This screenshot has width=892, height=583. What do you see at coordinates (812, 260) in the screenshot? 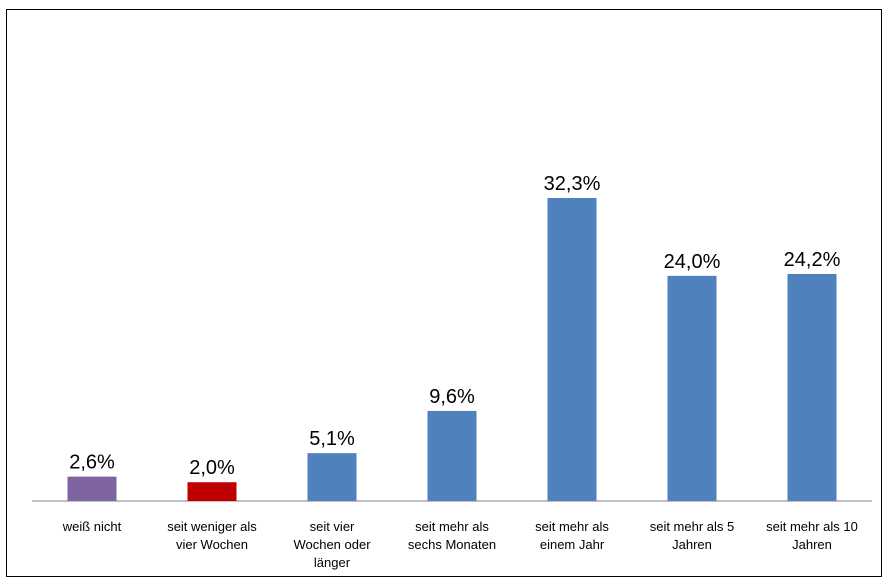
I see `value-label-6: 24,2%` at bounding box center [812, 260].